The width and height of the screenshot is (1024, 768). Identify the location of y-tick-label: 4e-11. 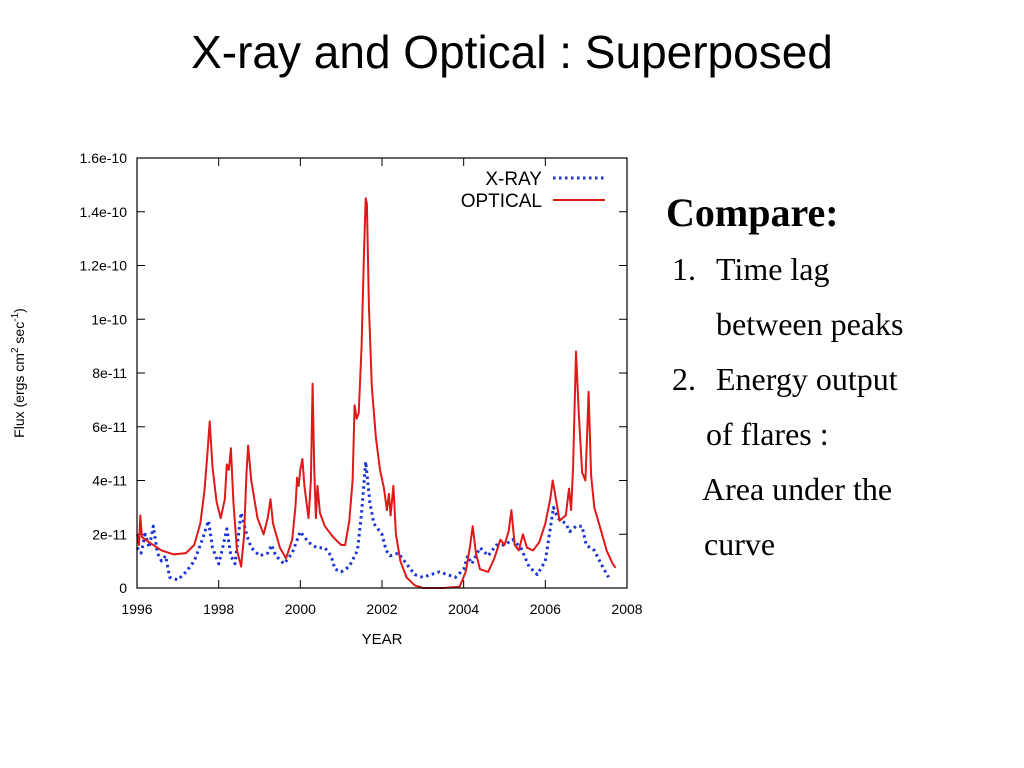
(109, 481).